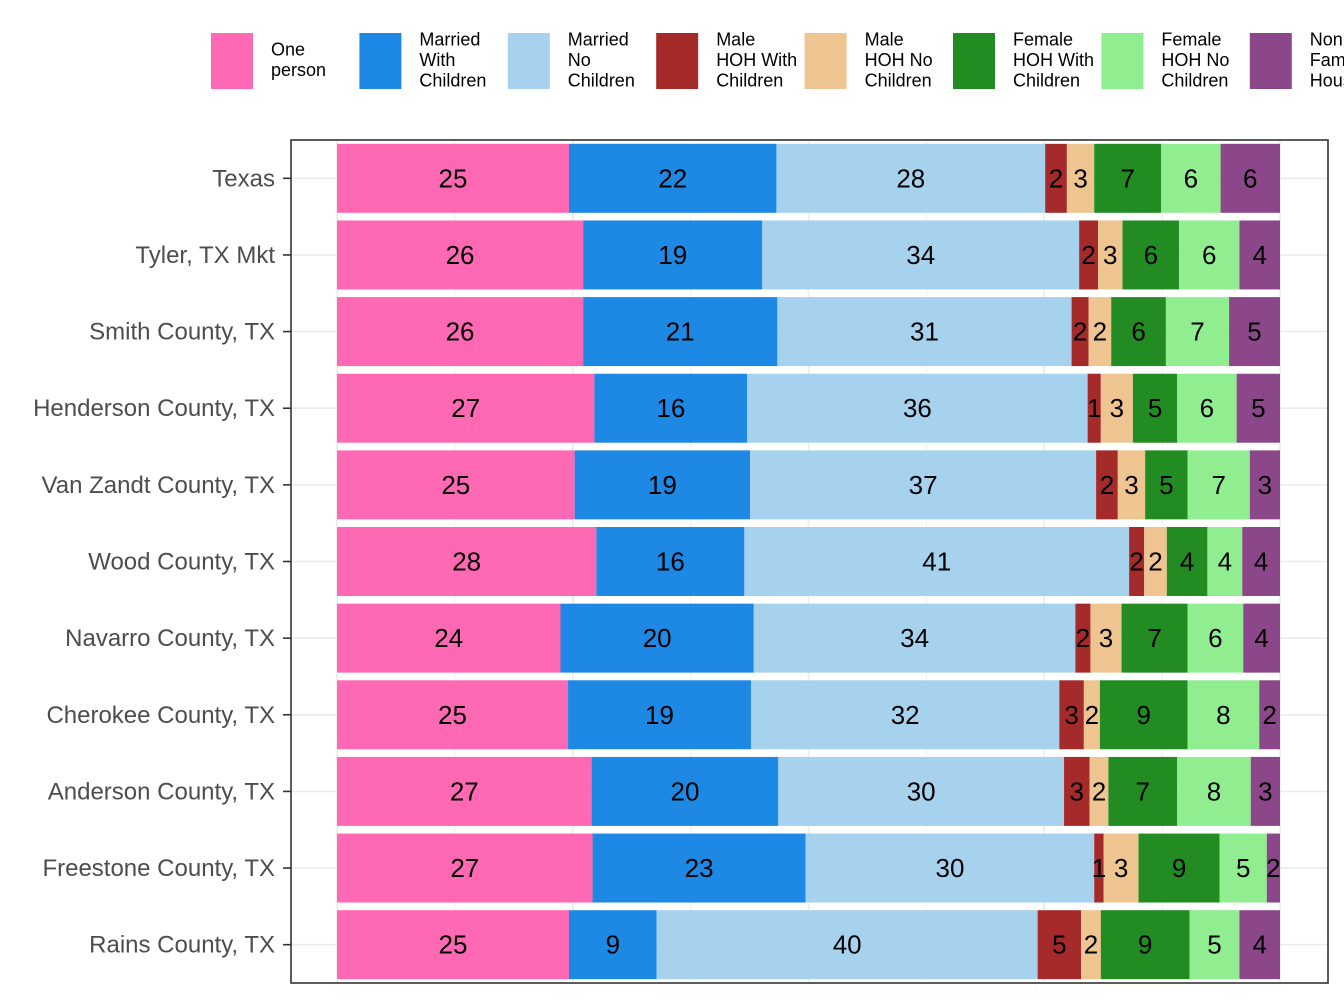  I want to click on data-label: 9, so click(1144, 715).